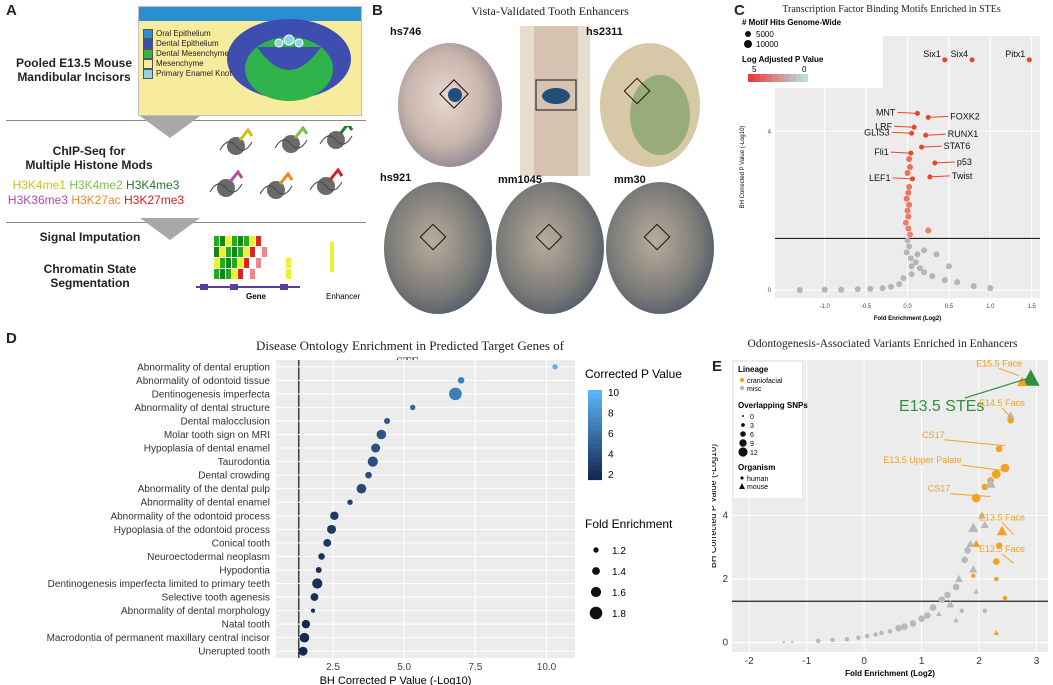  I want to click on embryo-mm30-box, so click(657, 237).